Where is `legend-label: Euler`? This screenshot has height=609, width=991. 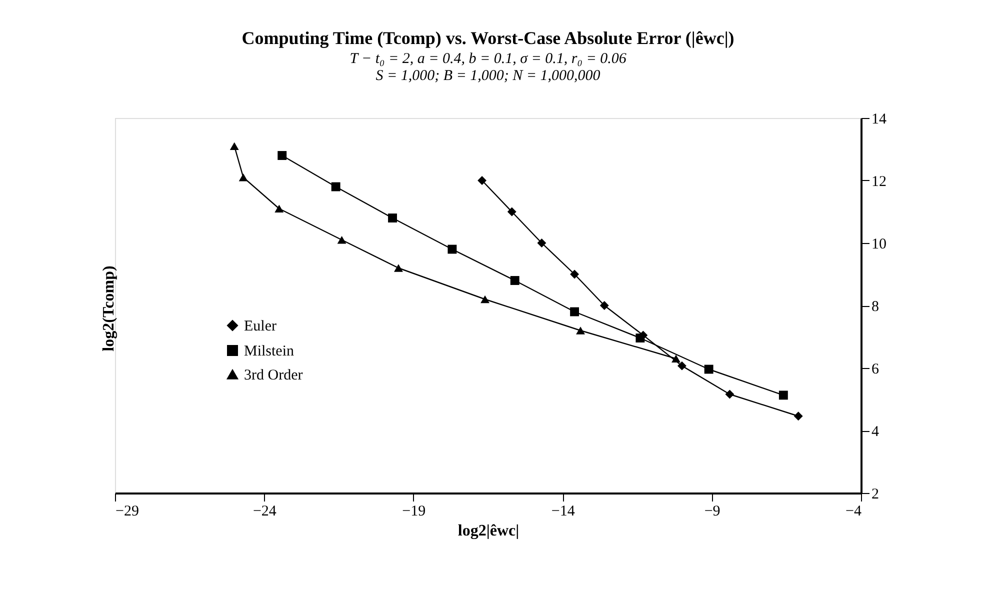 legend-label: Euler is located at coordinates (260, 326).